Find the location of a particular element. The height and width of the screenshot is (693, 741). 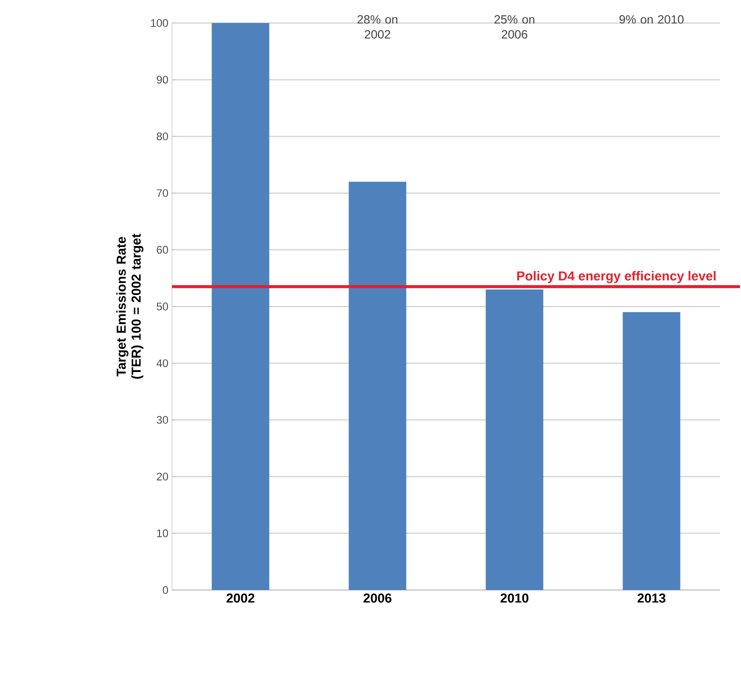

x-tick-label: 2006 is located at coordinates (378, 598).